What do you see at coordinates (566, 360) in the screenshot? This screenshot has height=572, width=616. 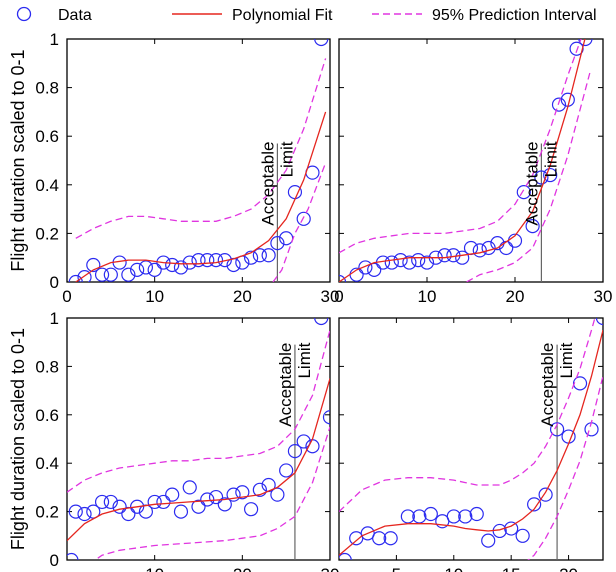 I see `bottom-right-limit-label-line: Limit` at bounding box center [566, 360].